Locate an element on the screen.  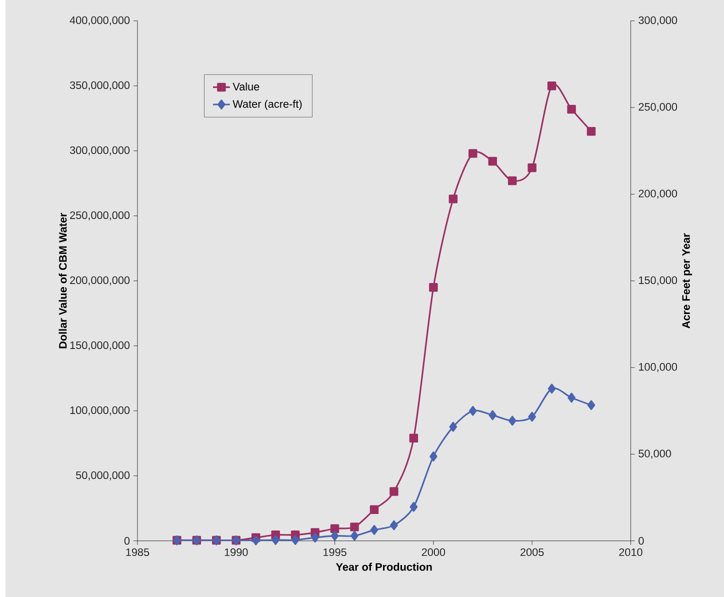
y-tick-label: 0 is located at coordinates (127, 540).